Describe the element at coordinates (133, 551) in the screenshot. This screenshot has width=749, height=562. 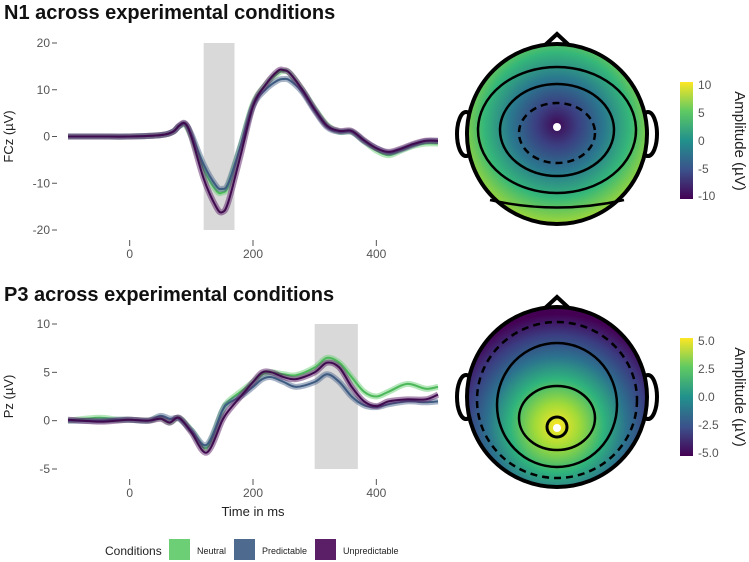
I see `legend-title: Conditions` at that location.